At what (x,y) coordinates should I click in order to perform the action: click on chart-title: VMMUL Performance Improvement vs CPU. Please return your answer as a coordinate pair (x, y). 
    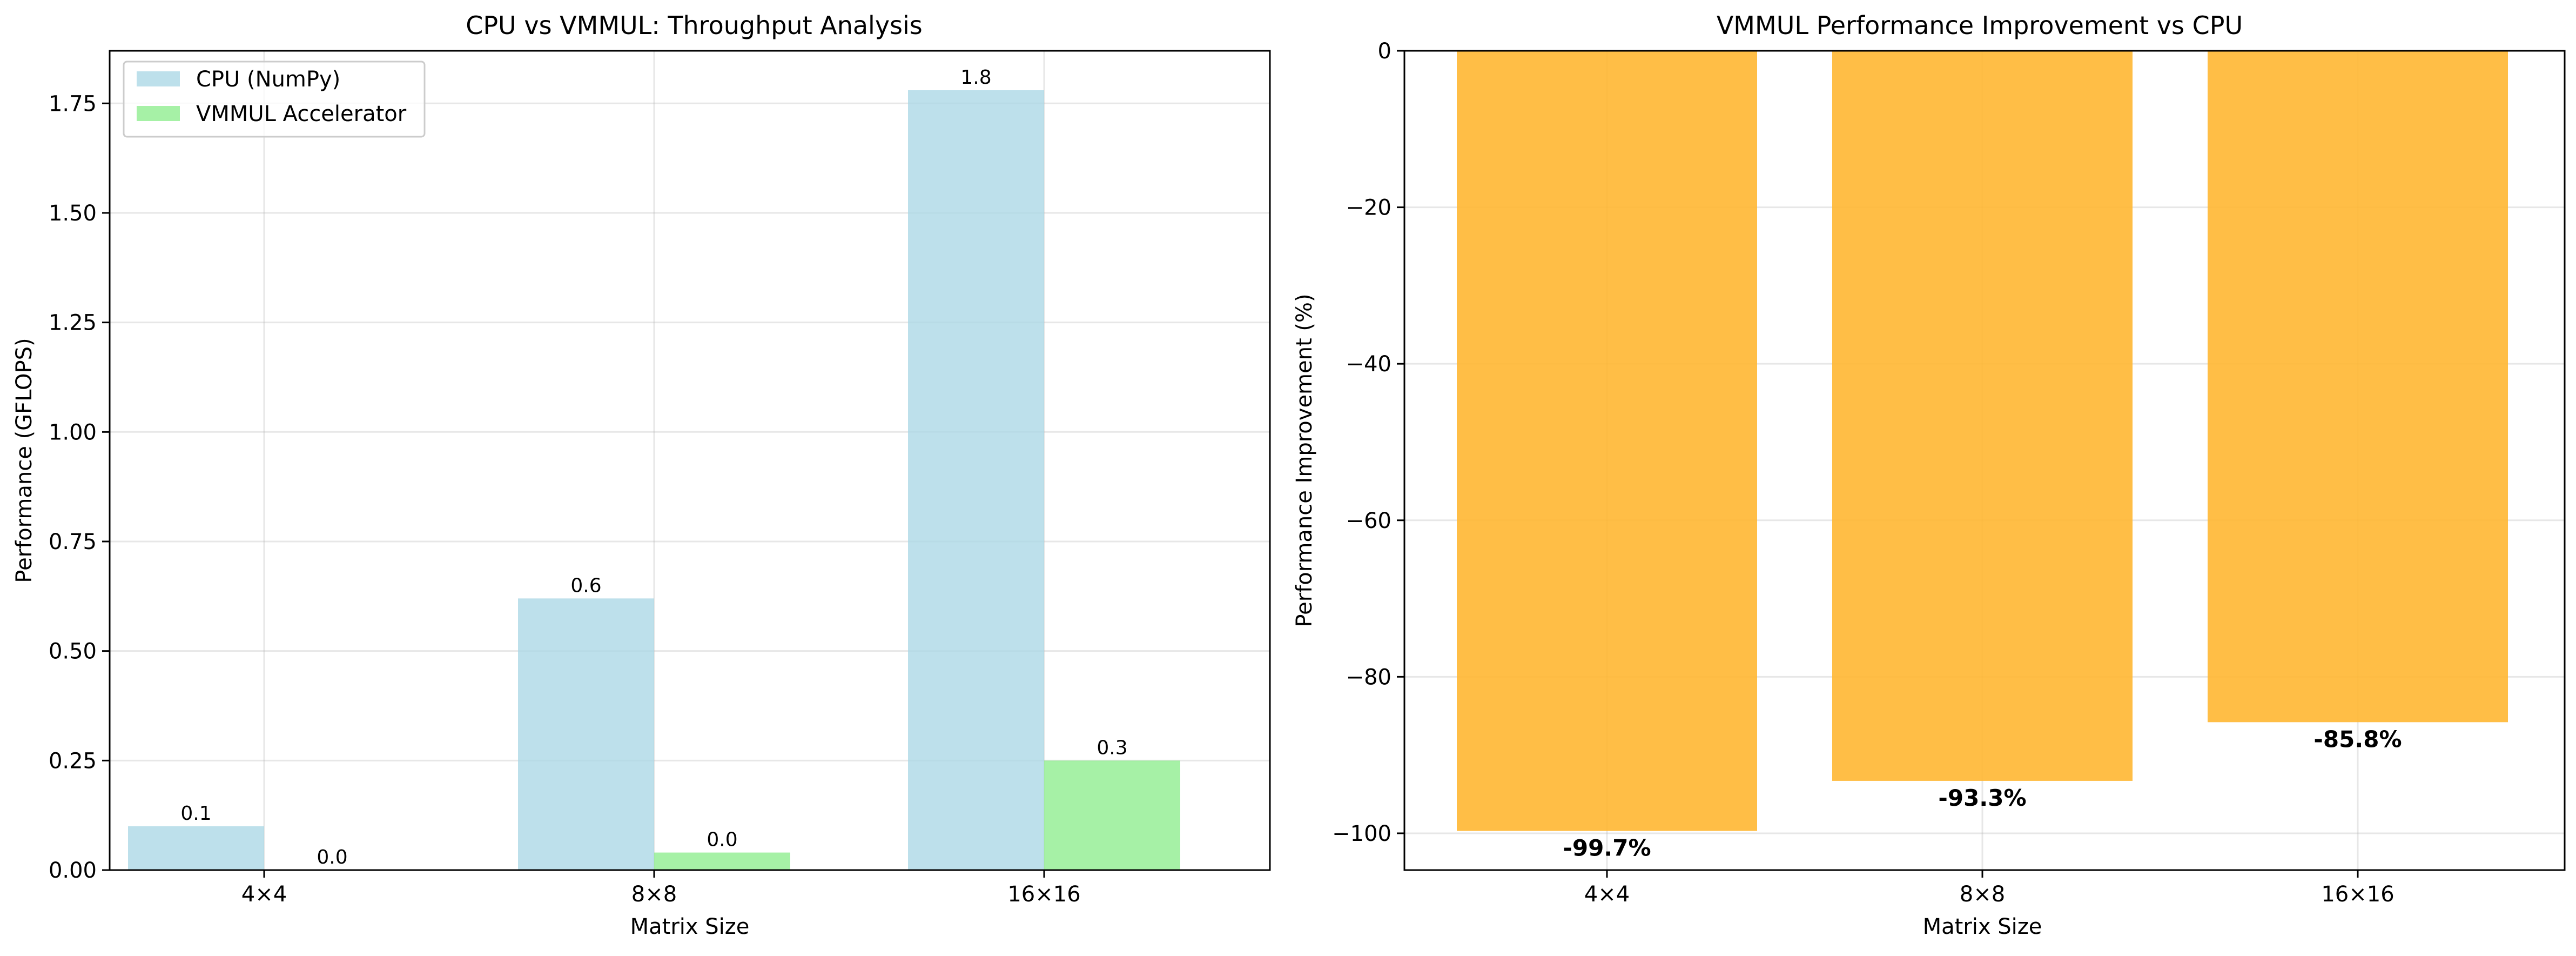
    Looking at the image, I should click on (1980, 25).